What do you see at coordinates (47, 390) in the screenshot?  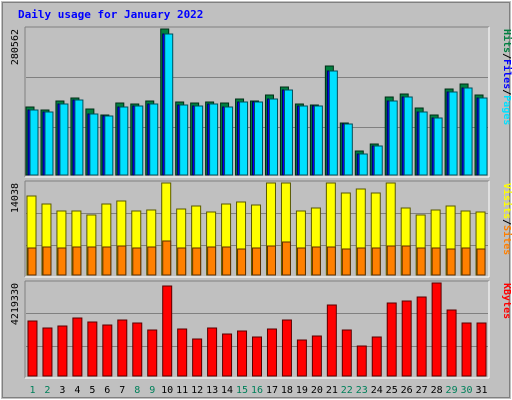 I see `x-tick-label: 2` at bounding box center [47, 390].